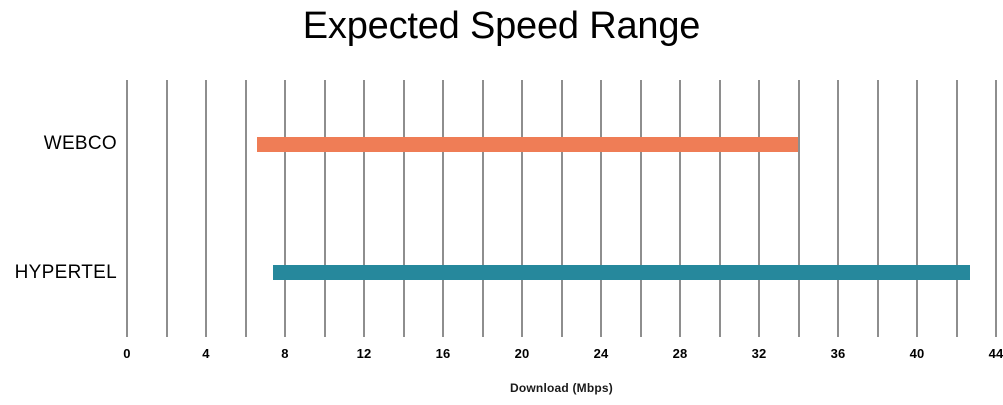 The height and width of the screenshot is (405, 1003). I want to click on category-axis-labels: WEBCO HYPERTEL, so click(58, 202).